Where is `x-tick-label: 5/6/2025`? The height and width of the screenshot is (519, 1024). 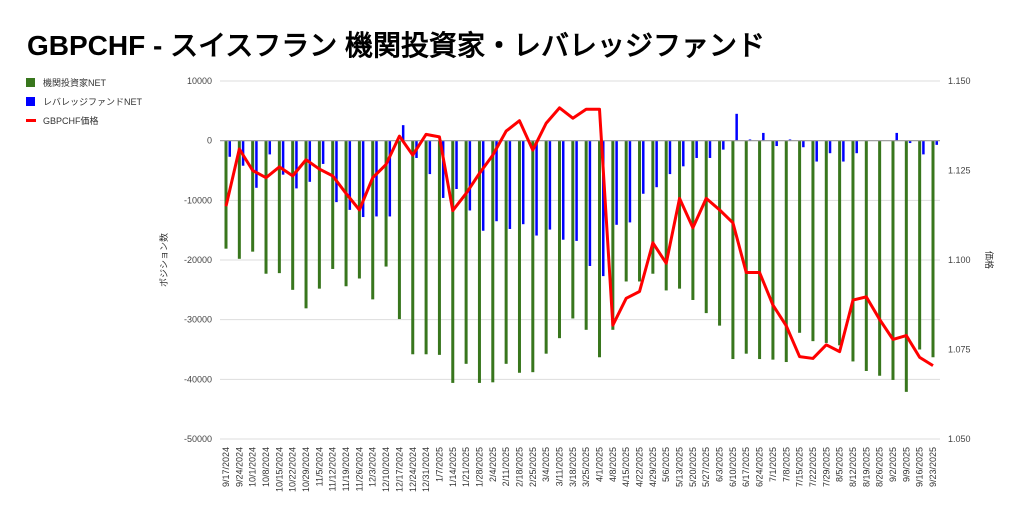 x-tick-label: 5/6/2025 is located at coordinates (666, 464).